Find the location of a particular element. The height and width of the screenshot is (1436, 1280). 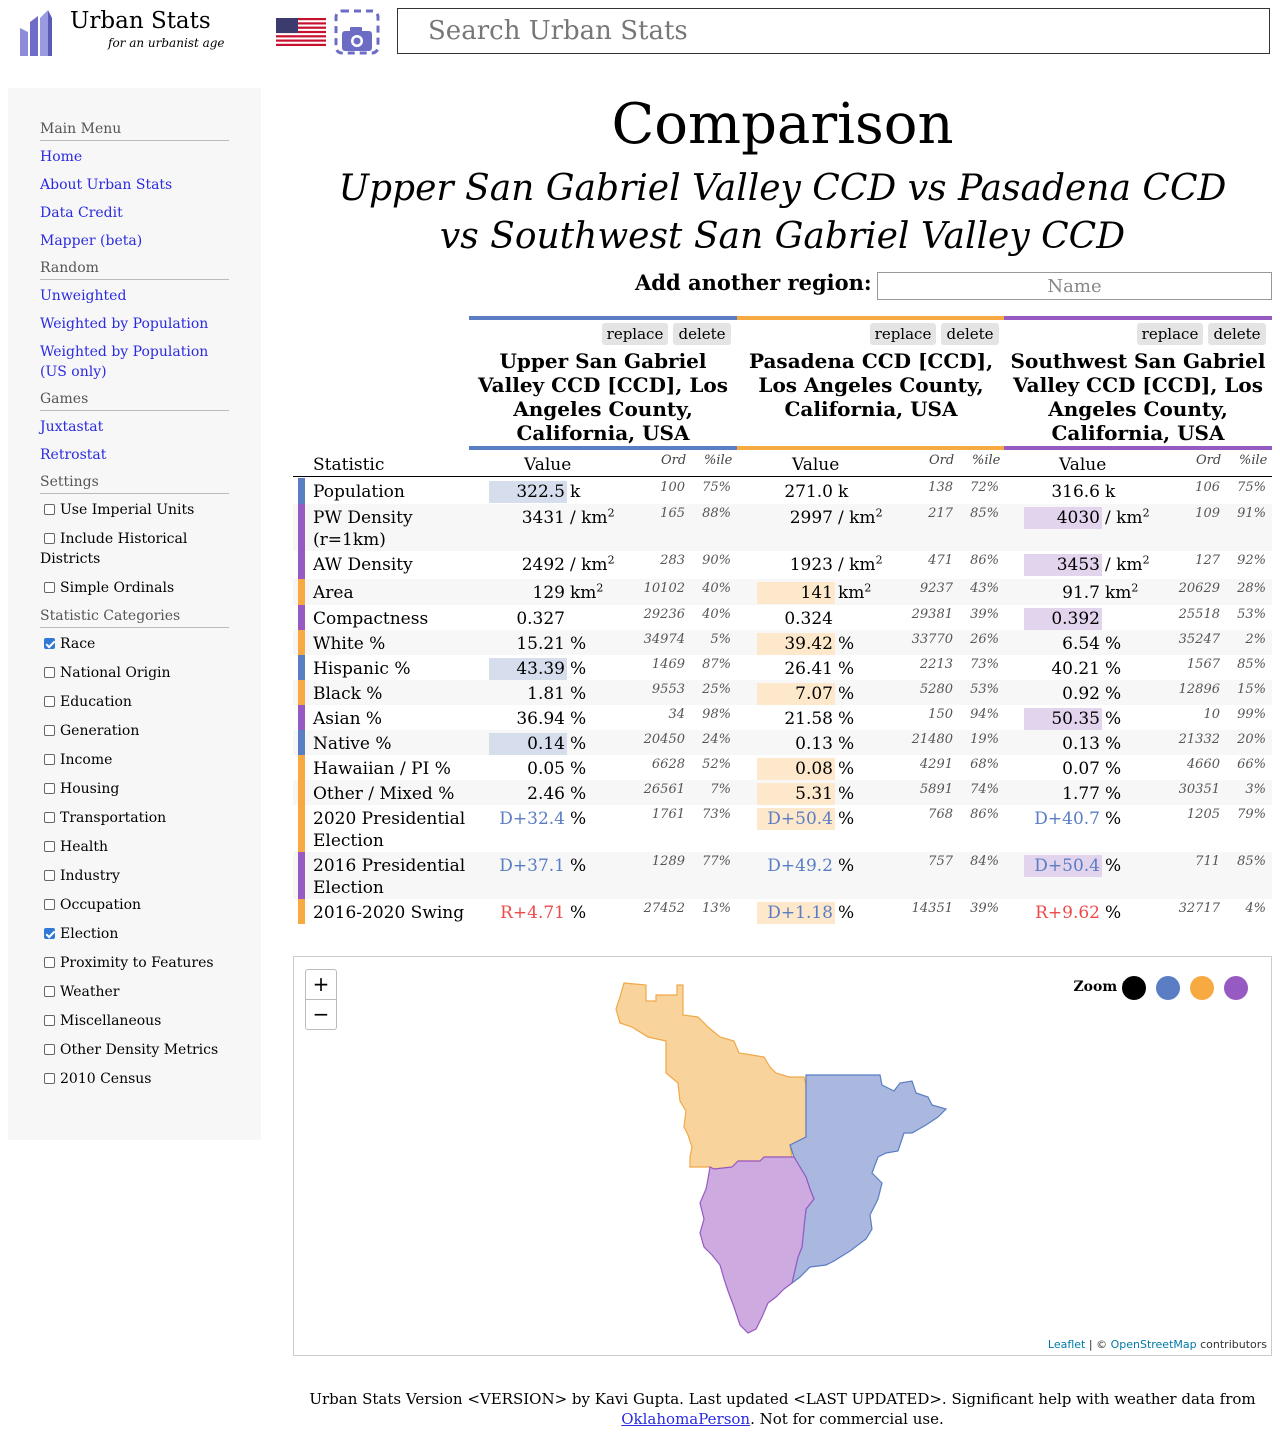

sidebar-checkbox-row: Miscellaneous is located at coordinates (134, 1021).